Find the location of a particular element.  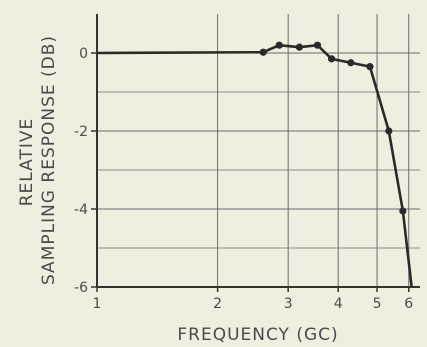

y-tick-label: -6 is located at coordinates (81, 288).